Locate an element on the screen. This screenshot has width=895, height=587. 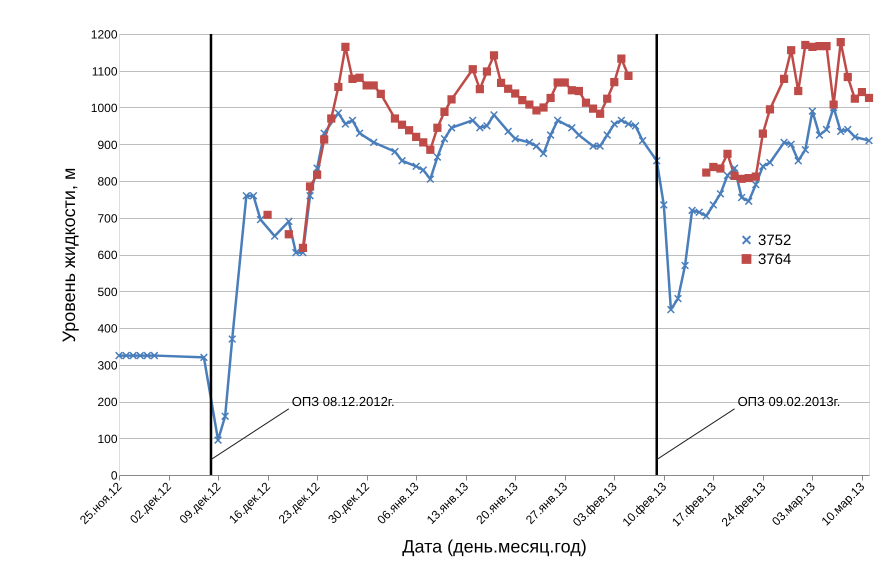
y-tick-label: 500 is located at coordinates (107, 291).